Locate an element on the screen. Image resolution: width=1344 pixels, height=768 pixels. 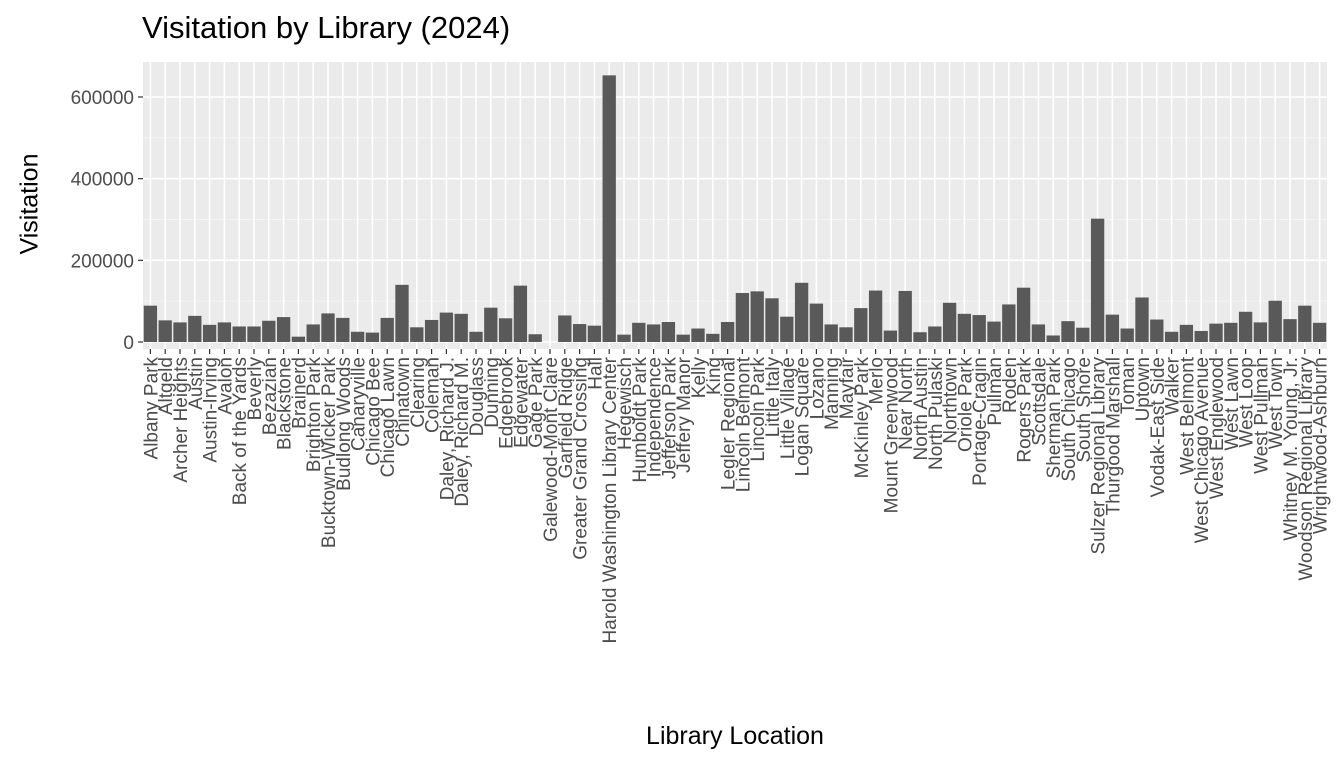
x-tick-label: Uptown is located at coordinates (1143, 389).